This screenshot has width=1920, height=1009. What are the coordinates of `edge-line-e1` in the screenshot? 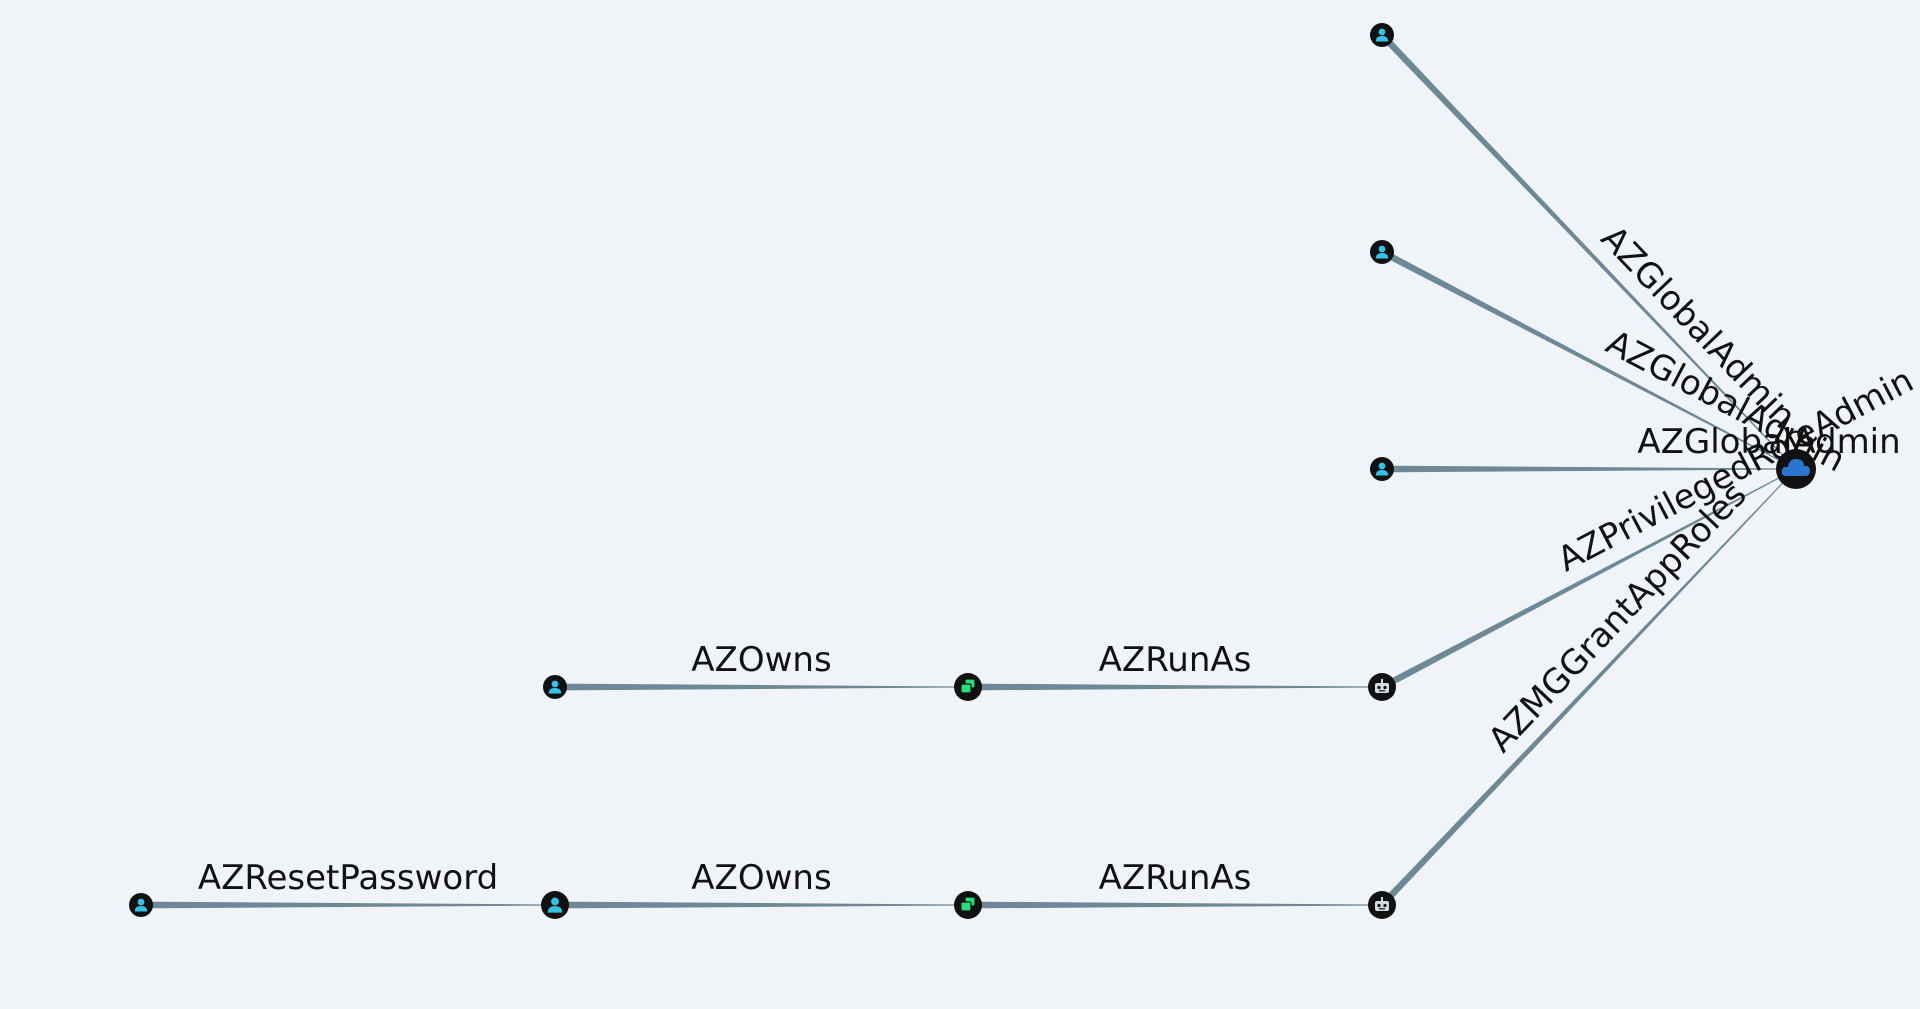 It's located at (1588, 251).